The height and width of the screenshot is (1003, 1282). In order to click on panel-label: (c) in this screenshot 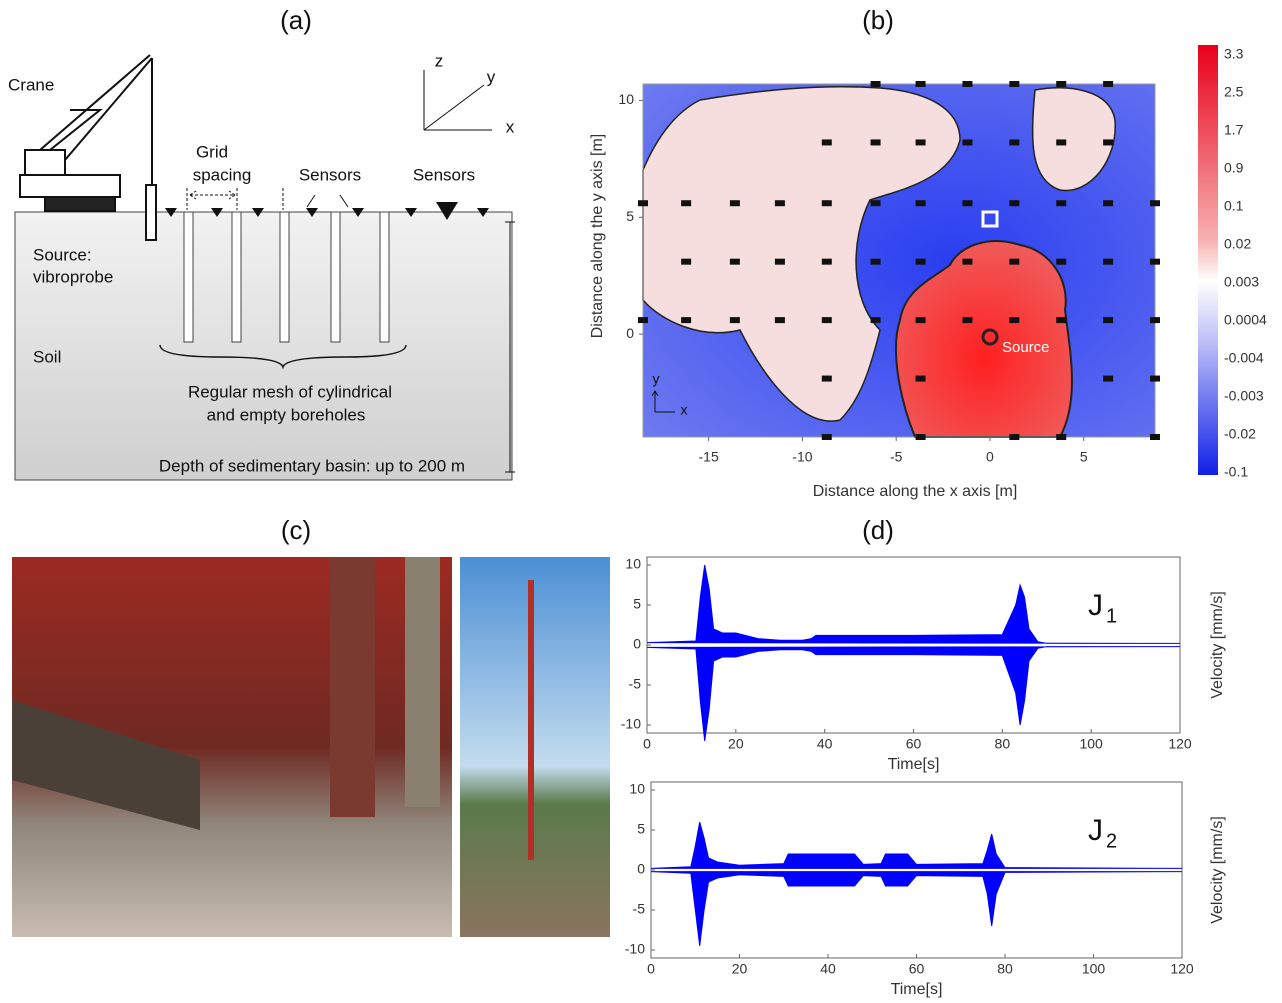, I will do `click(296, 530)`.